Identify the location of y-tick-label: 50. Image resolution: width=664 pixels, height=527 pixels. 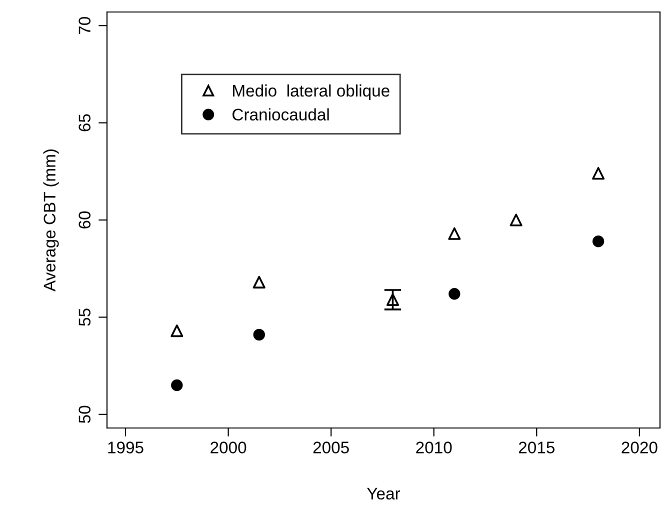
(84, 414).